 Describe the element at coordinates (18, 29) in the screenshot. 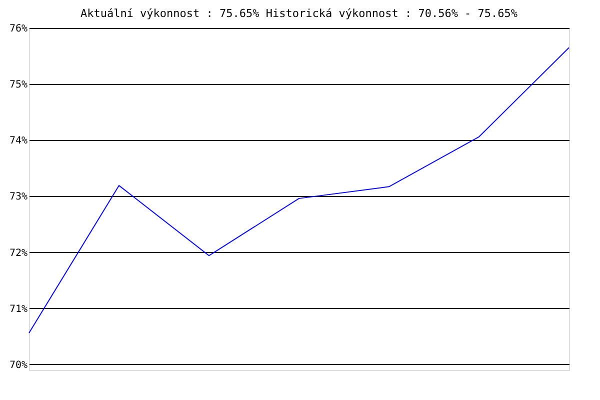

I see `y-tick-label: 76%` at that location.